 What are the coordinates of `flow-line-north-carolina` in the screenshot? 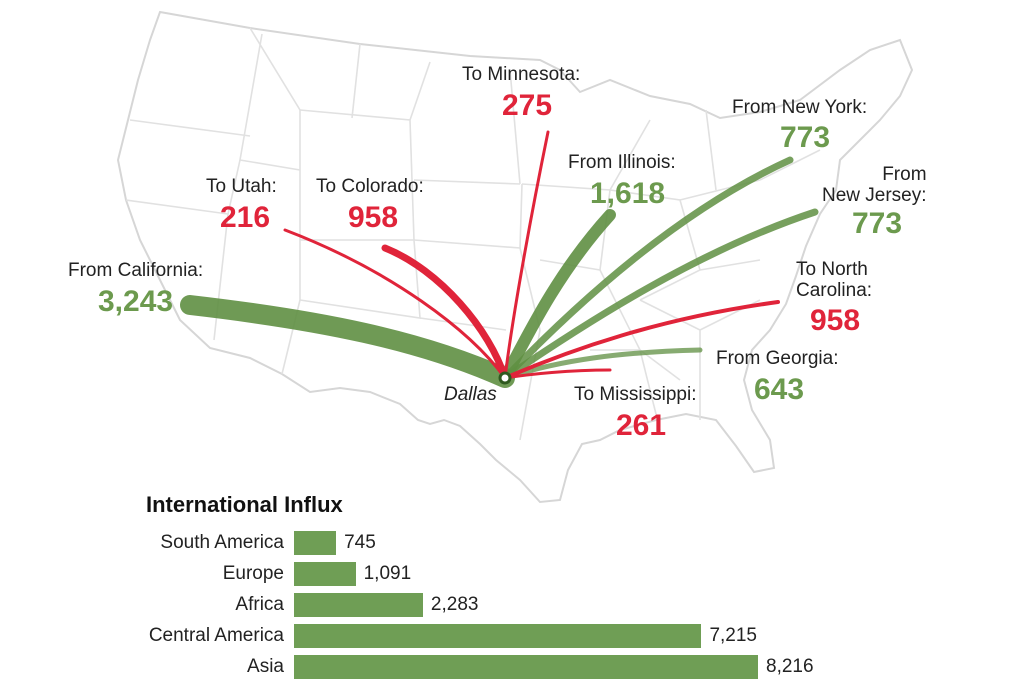 It's located at (641, 340).